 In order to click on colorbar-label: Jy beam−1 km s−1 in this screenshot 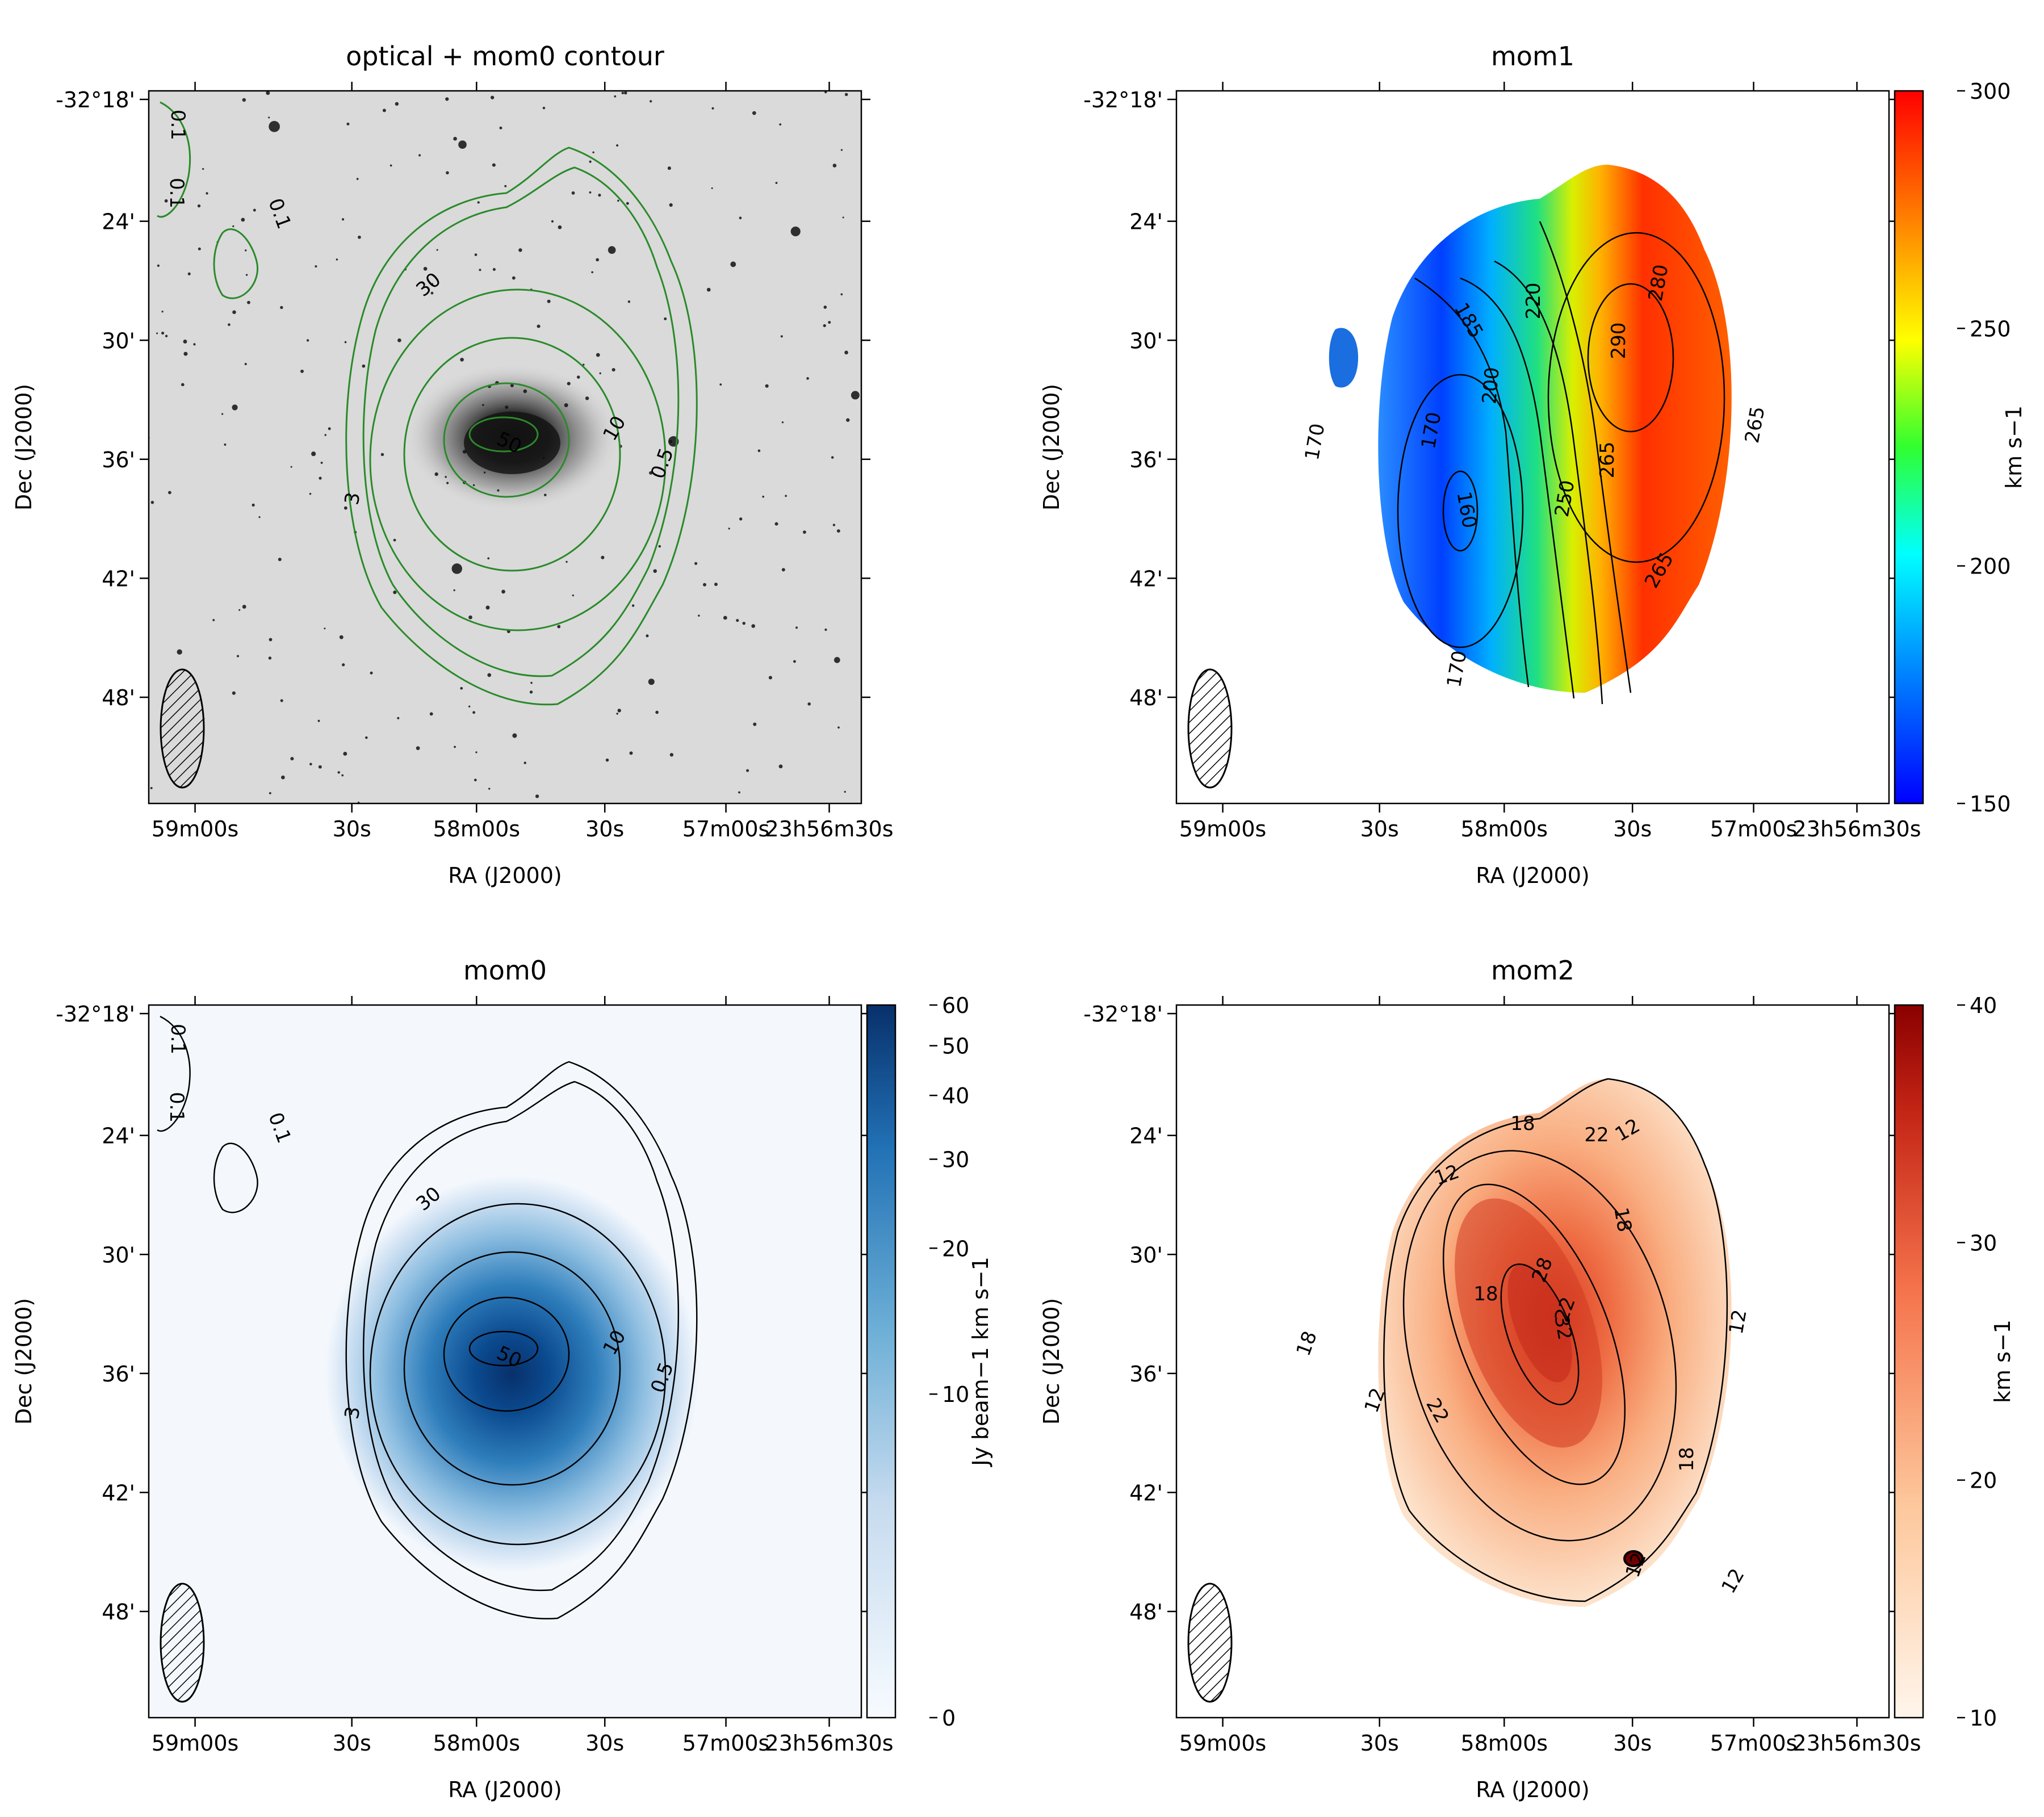, I will do `click(981, 1362)`.